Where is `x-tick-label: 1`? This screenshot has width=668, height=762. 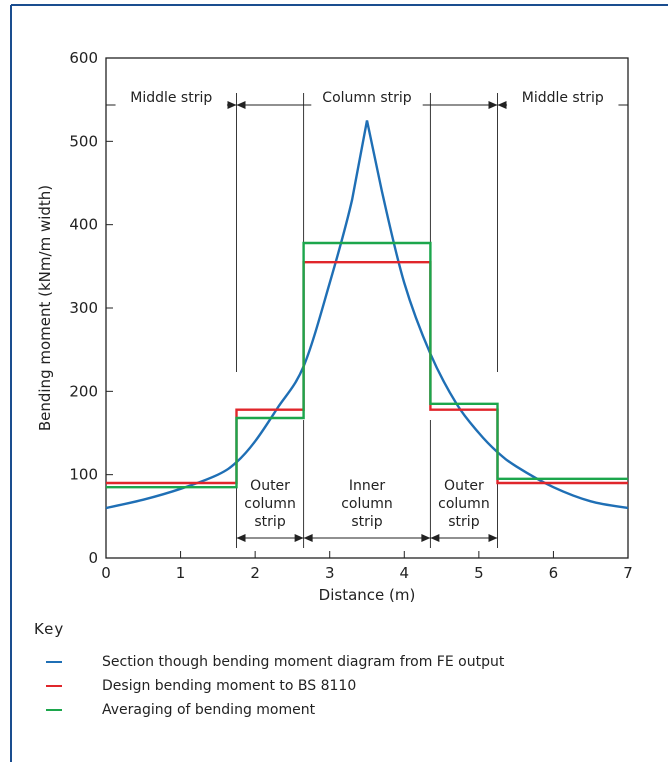
x-tick-label: 1 is located at coordinates (181, 573).